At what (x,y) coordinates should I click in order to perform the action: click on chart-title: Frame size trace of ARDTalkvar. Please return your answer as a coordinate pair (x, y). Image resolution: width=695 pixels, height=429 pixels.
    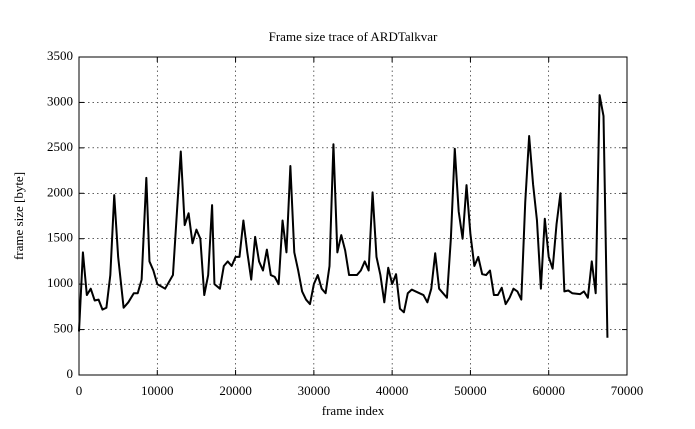
    Looking at the image, I should click on (353, 36).